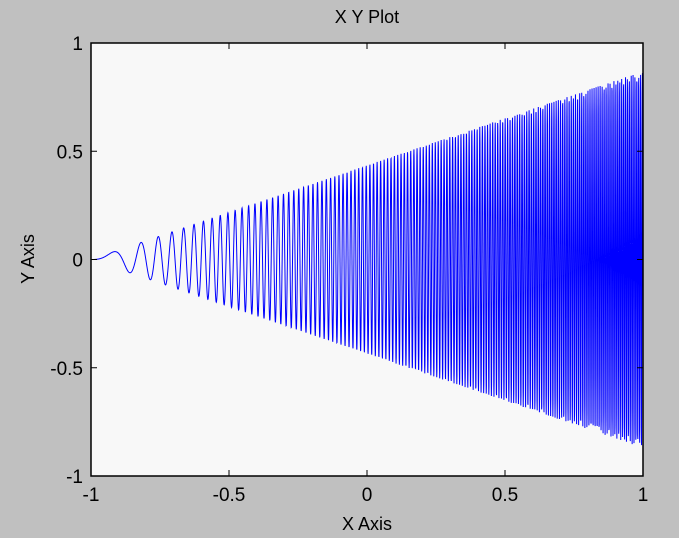  I want to click on y-tick-label: 0.5, so click(70, 152).